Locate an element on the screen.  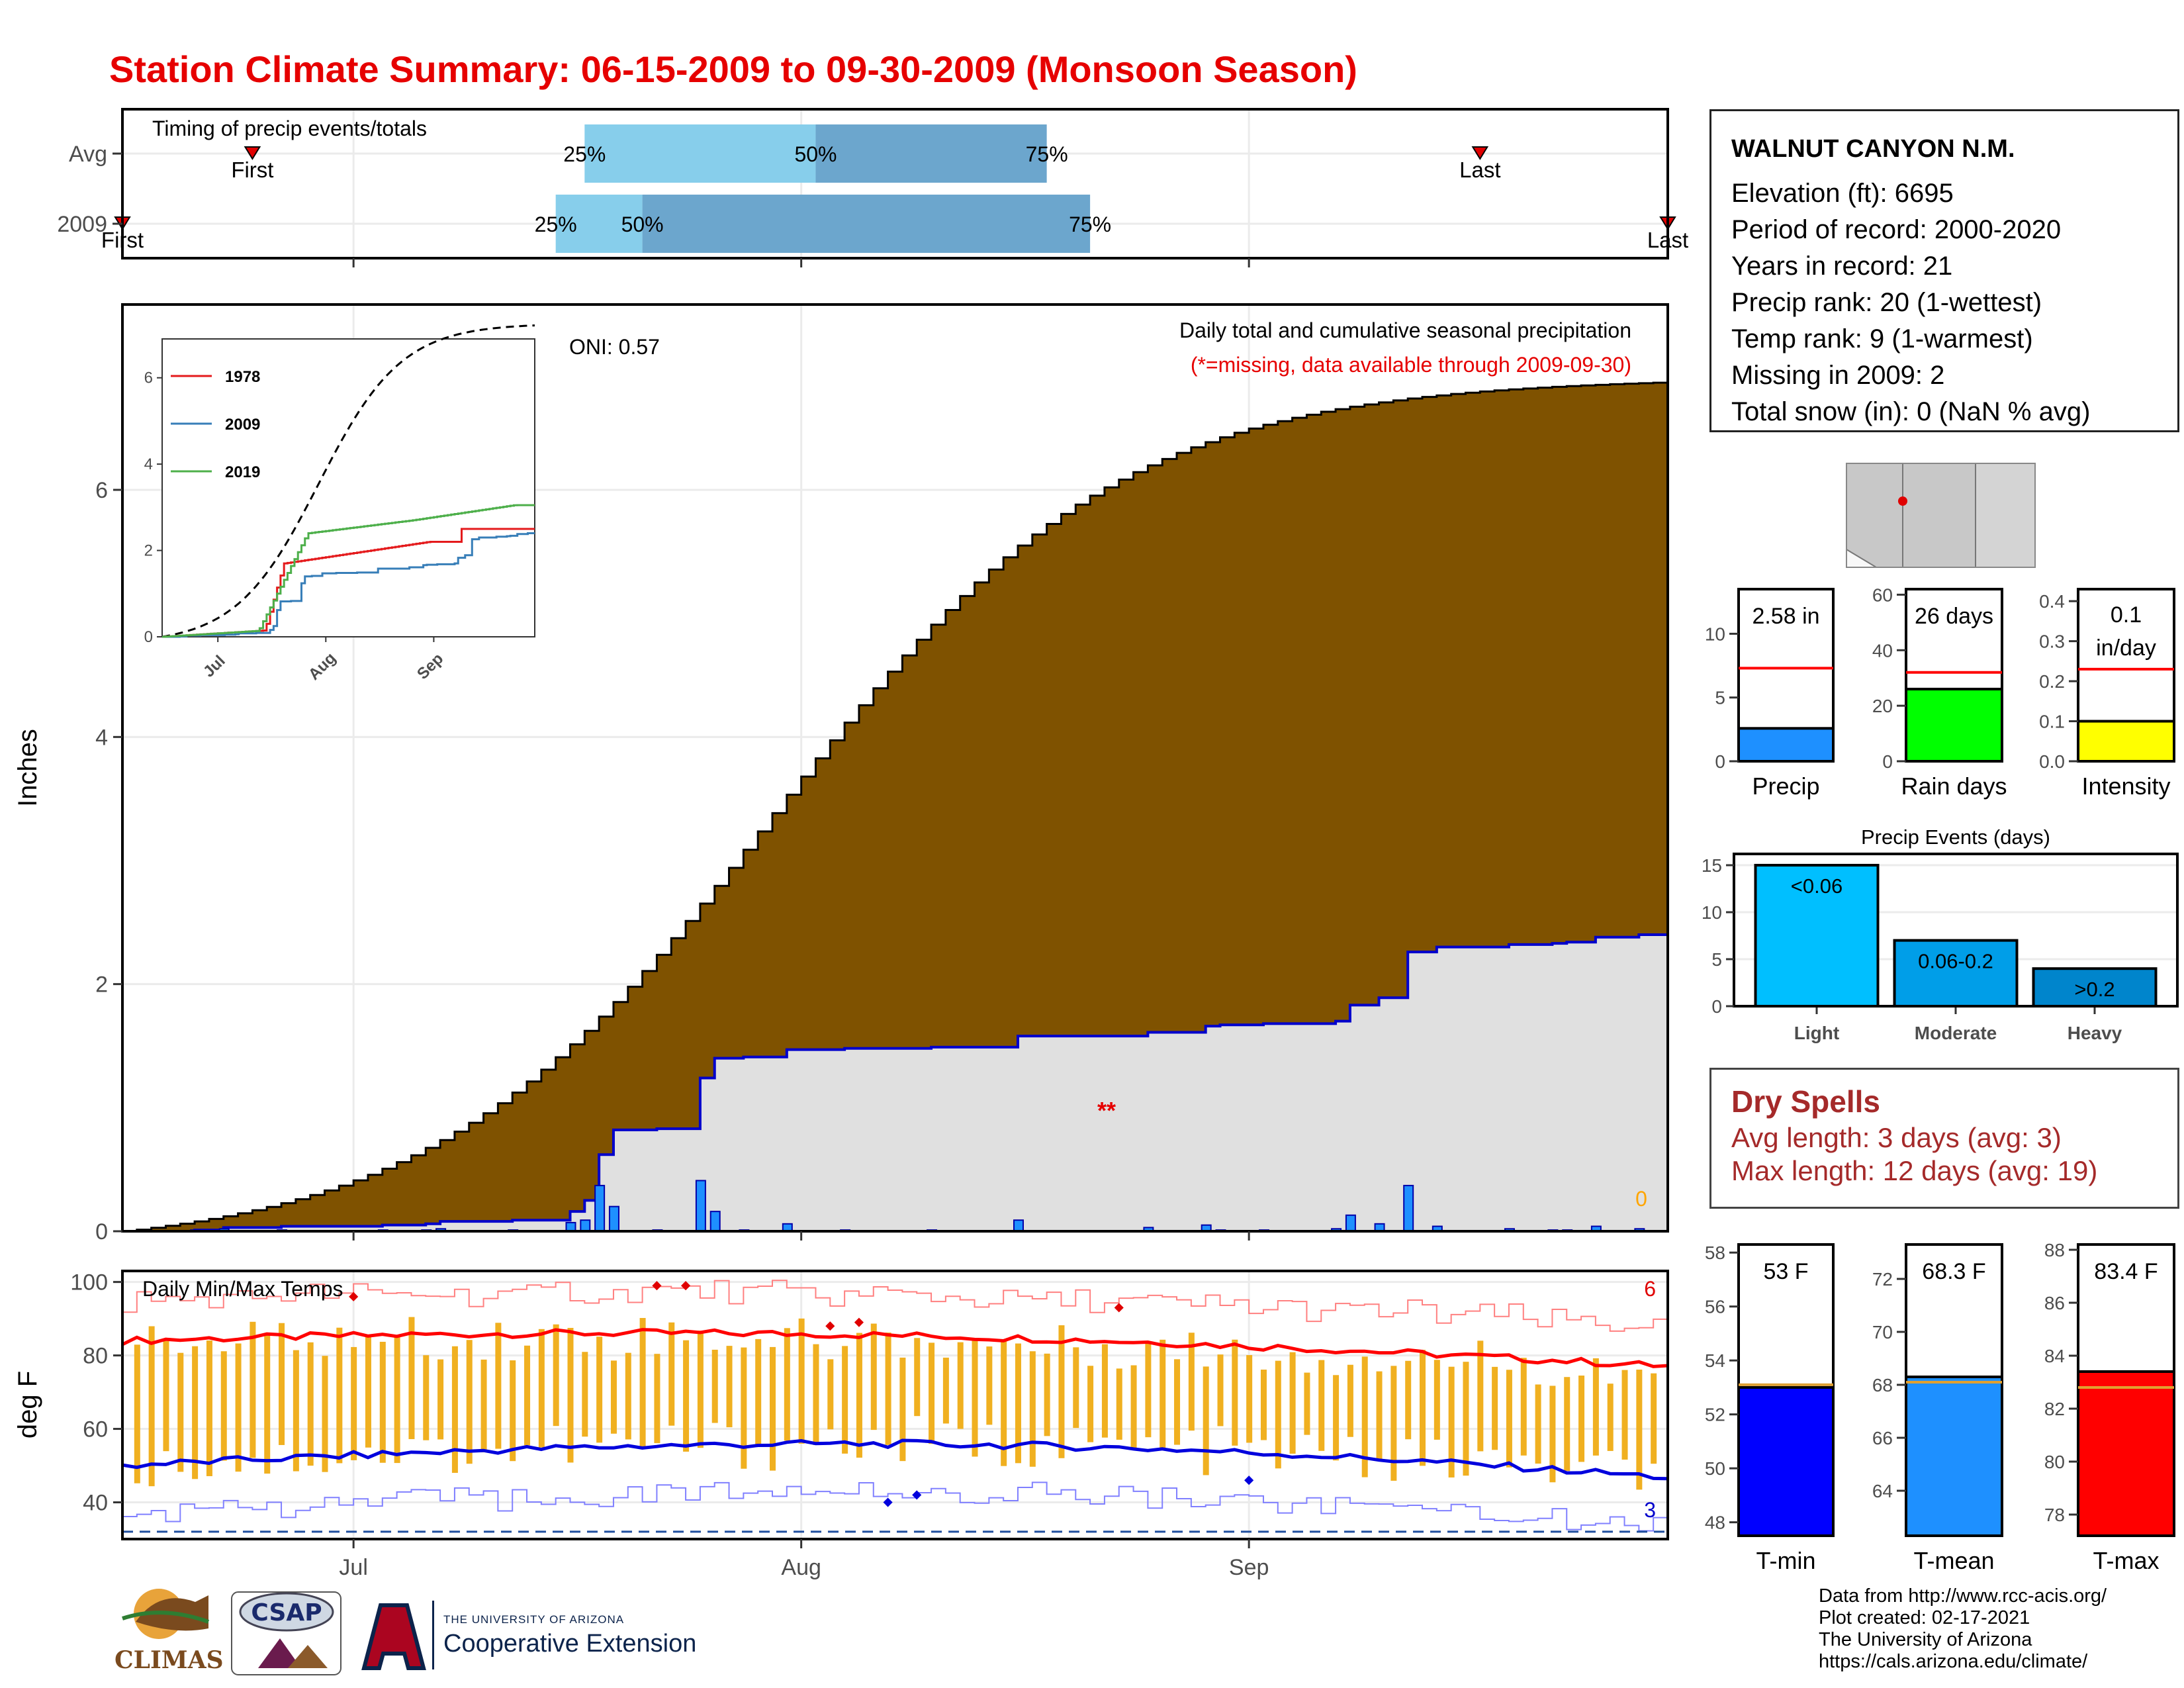
tmean-summary-chart: 64 66 68 70 72 68.3 F T-mean is located at coordinates (1937, 1408).